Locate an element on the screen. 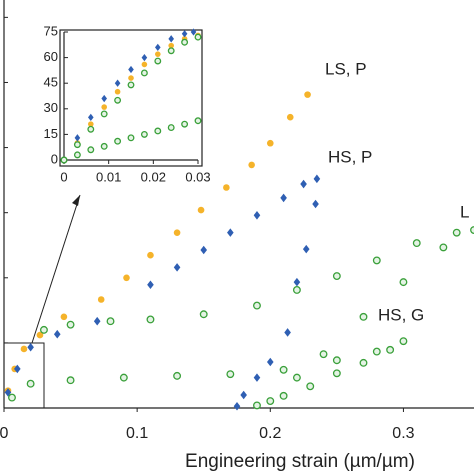 Image resolution: width=474 pixels, height=474 pixels. y-tick-label: 45 is located at coordinates (51, 82).